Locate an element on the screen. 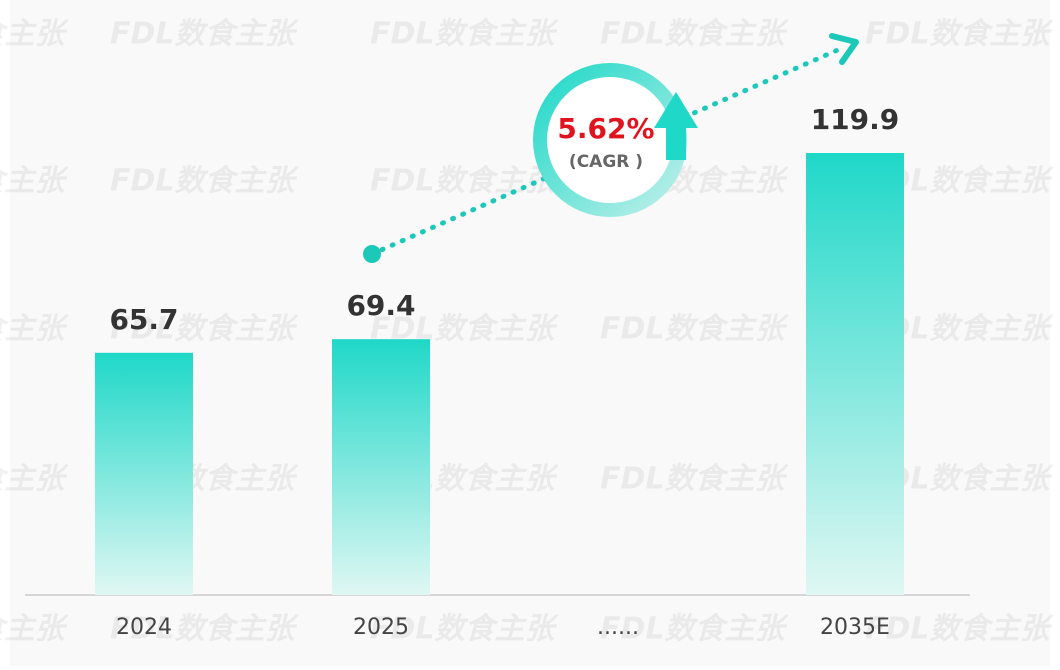  x-tick-label: 2024 is located at coordinates (144, 627).